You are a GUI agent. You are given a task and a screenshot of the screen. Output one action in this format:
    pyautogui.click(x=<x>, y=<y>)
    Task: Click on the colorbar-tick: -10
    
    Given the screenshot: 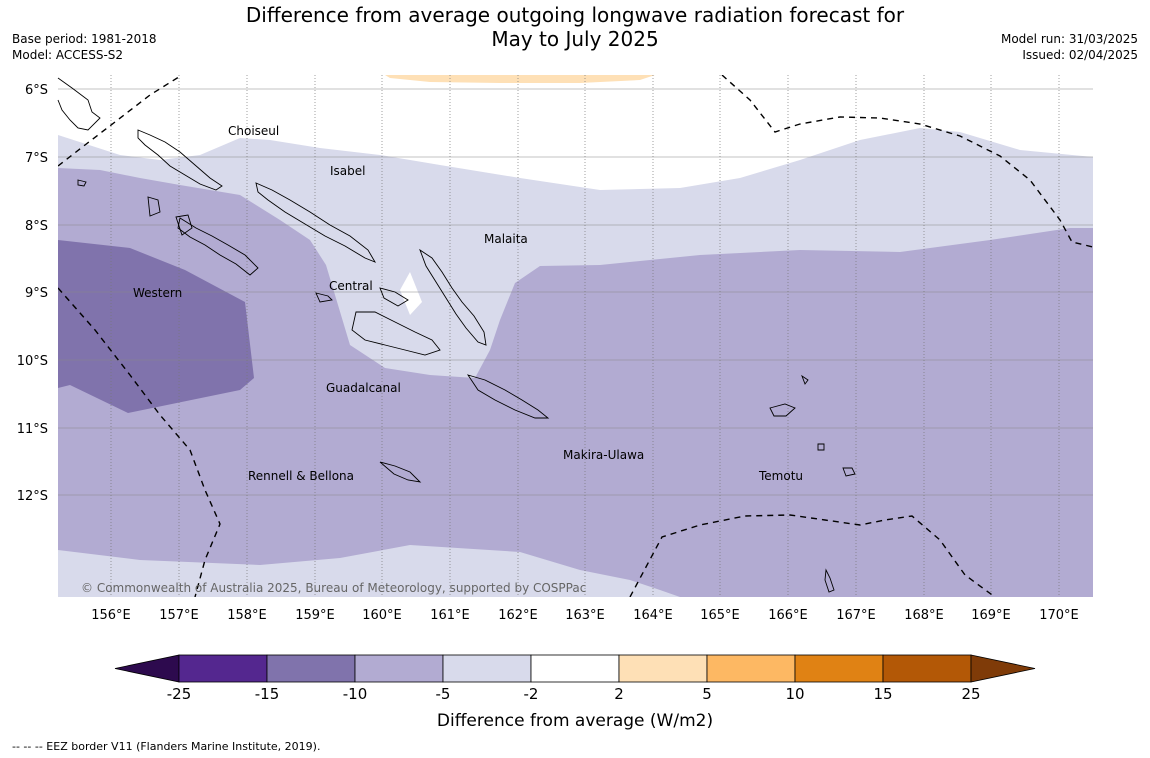 What is the action you would take?
    pyautogui.click(x=355, y=694)
    